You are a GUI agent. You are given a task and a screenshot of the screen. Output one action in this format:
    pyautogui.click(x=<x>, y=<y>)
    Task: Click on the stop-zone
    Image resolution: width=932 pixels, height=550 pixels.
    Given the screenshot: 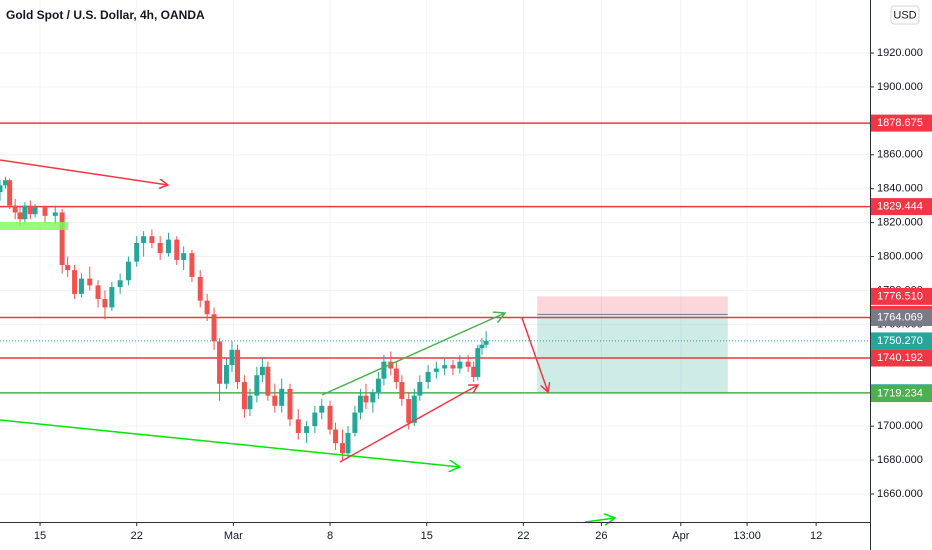 What is the action you would take?
    pyautogui.click(x=632, y=305)
    